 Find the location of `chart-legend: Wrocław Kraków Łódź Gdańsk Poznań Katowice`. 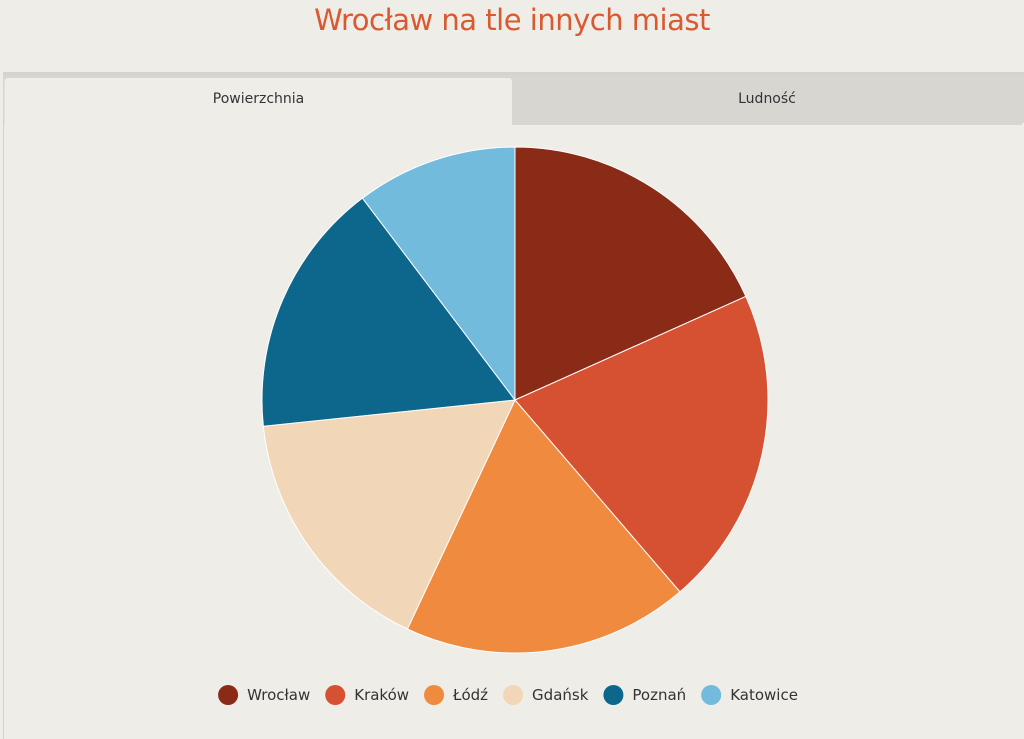

chart-legend: Wrocław Kraków Łódź Gdańsk Poznań Katowice is located at coordinates (508, 695).